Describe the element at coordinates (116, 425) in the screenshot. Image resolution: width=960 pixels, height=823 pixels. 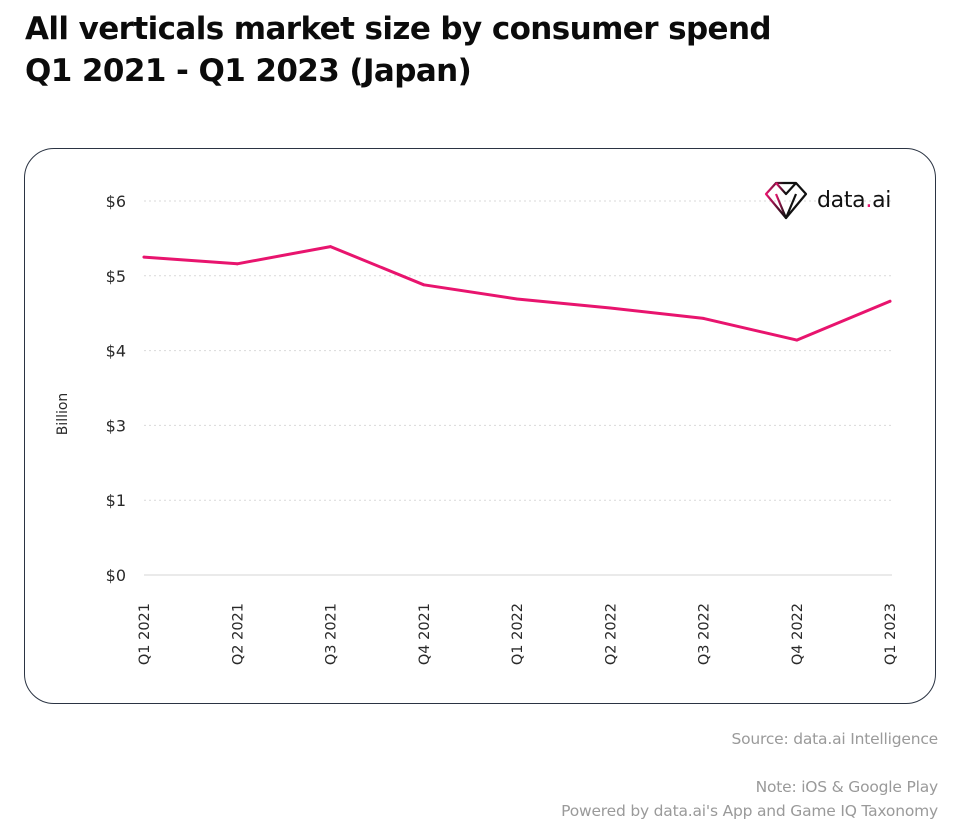
I see `y-tick-label: $3` at that location.